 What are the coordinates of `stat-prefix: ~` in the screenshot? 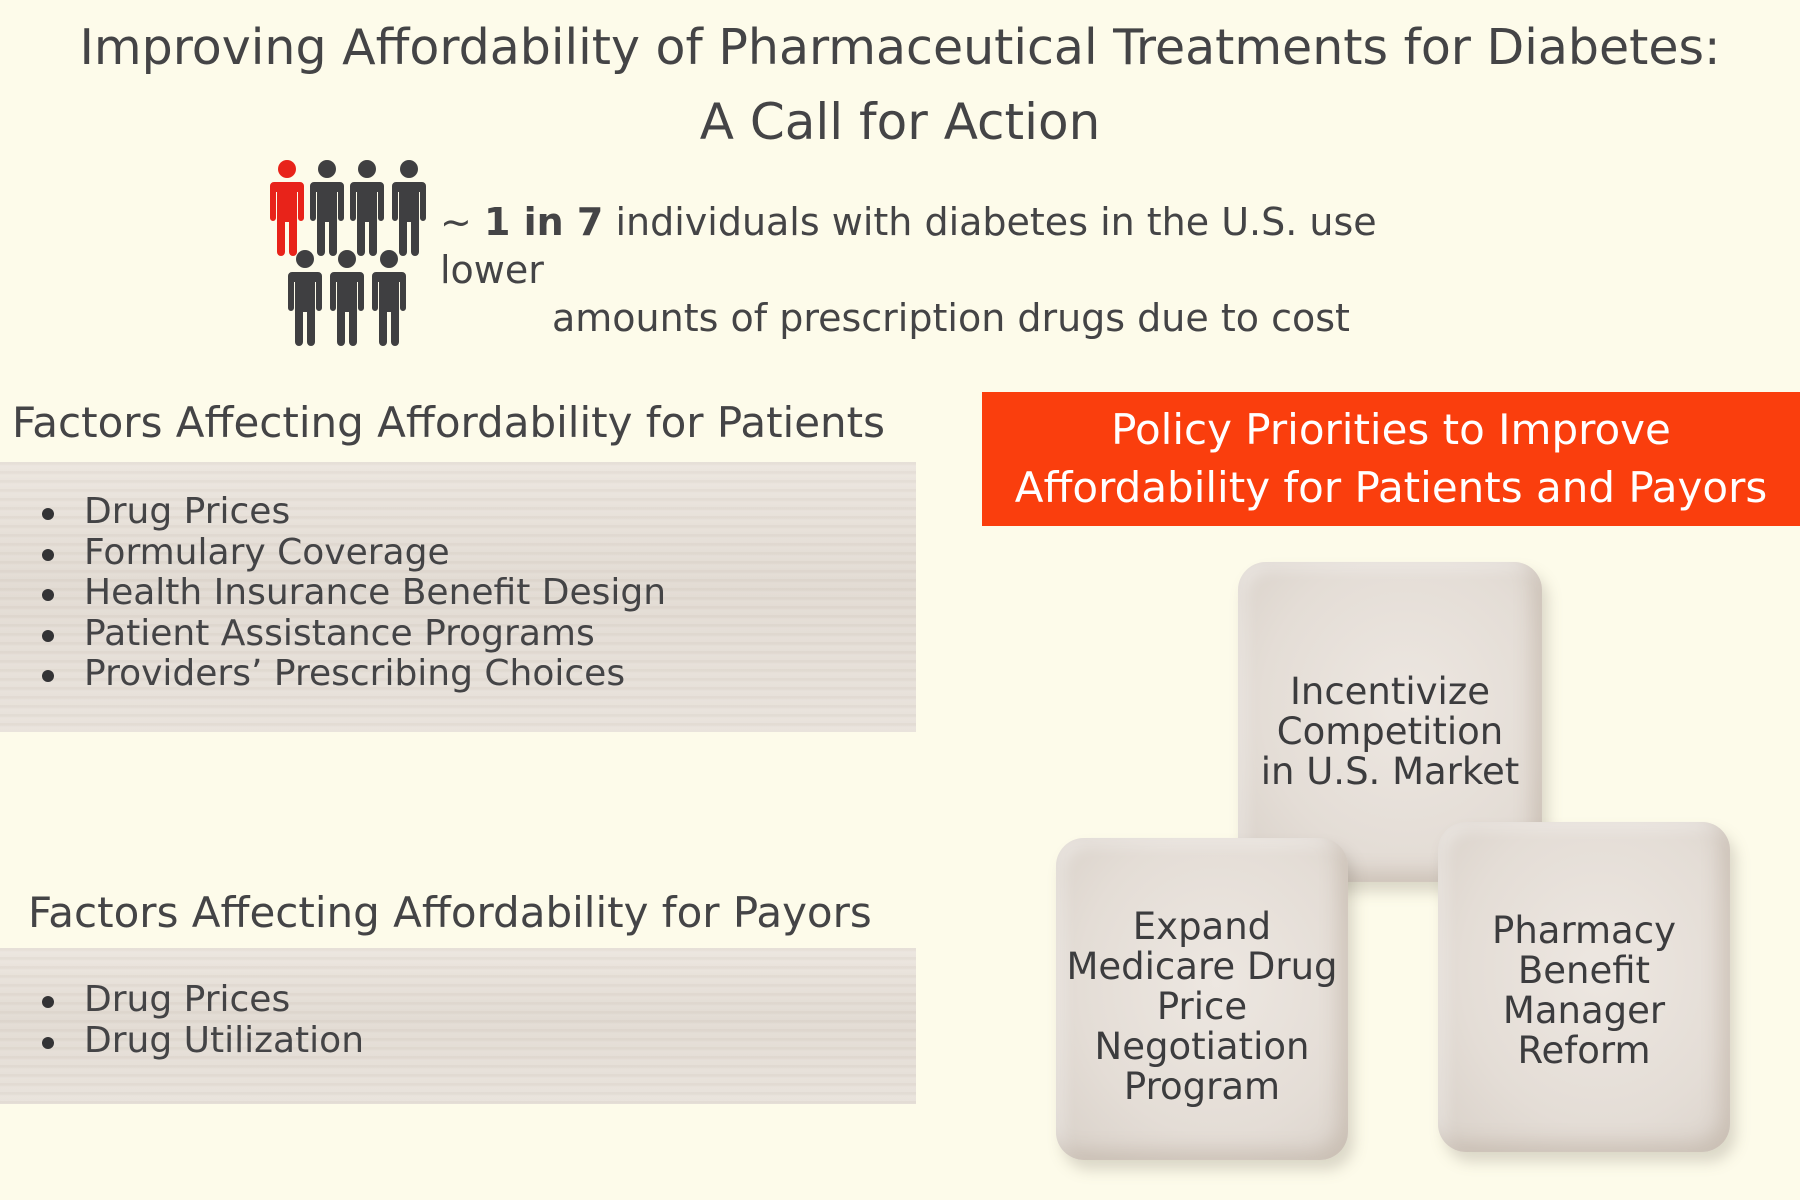 It's located at (456, 222).